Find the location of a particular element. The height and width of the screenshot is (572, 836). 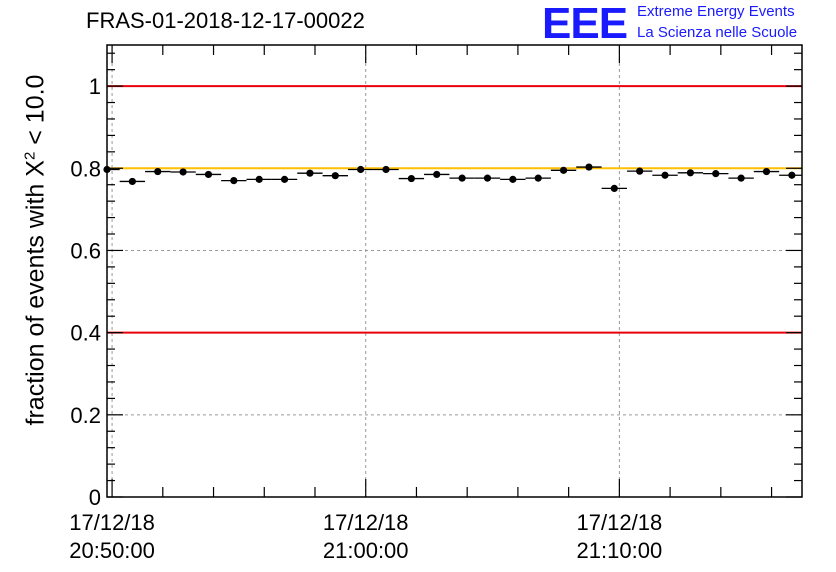

y-tick-label-0: 0 is located at coordinates (95, 497).